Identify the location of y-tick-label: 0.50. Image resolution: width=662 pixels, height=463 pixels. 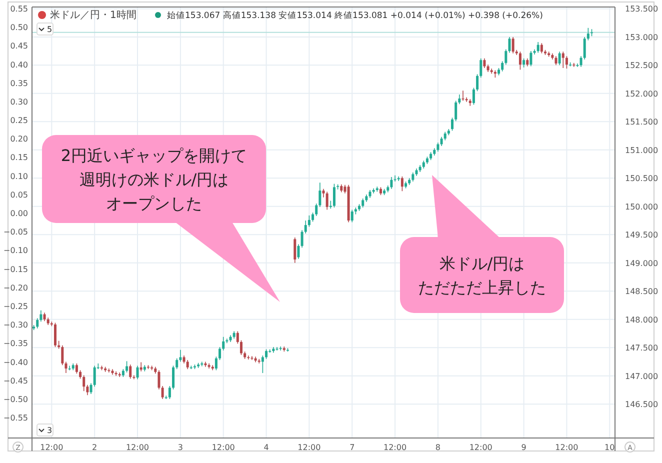
(19, 27).